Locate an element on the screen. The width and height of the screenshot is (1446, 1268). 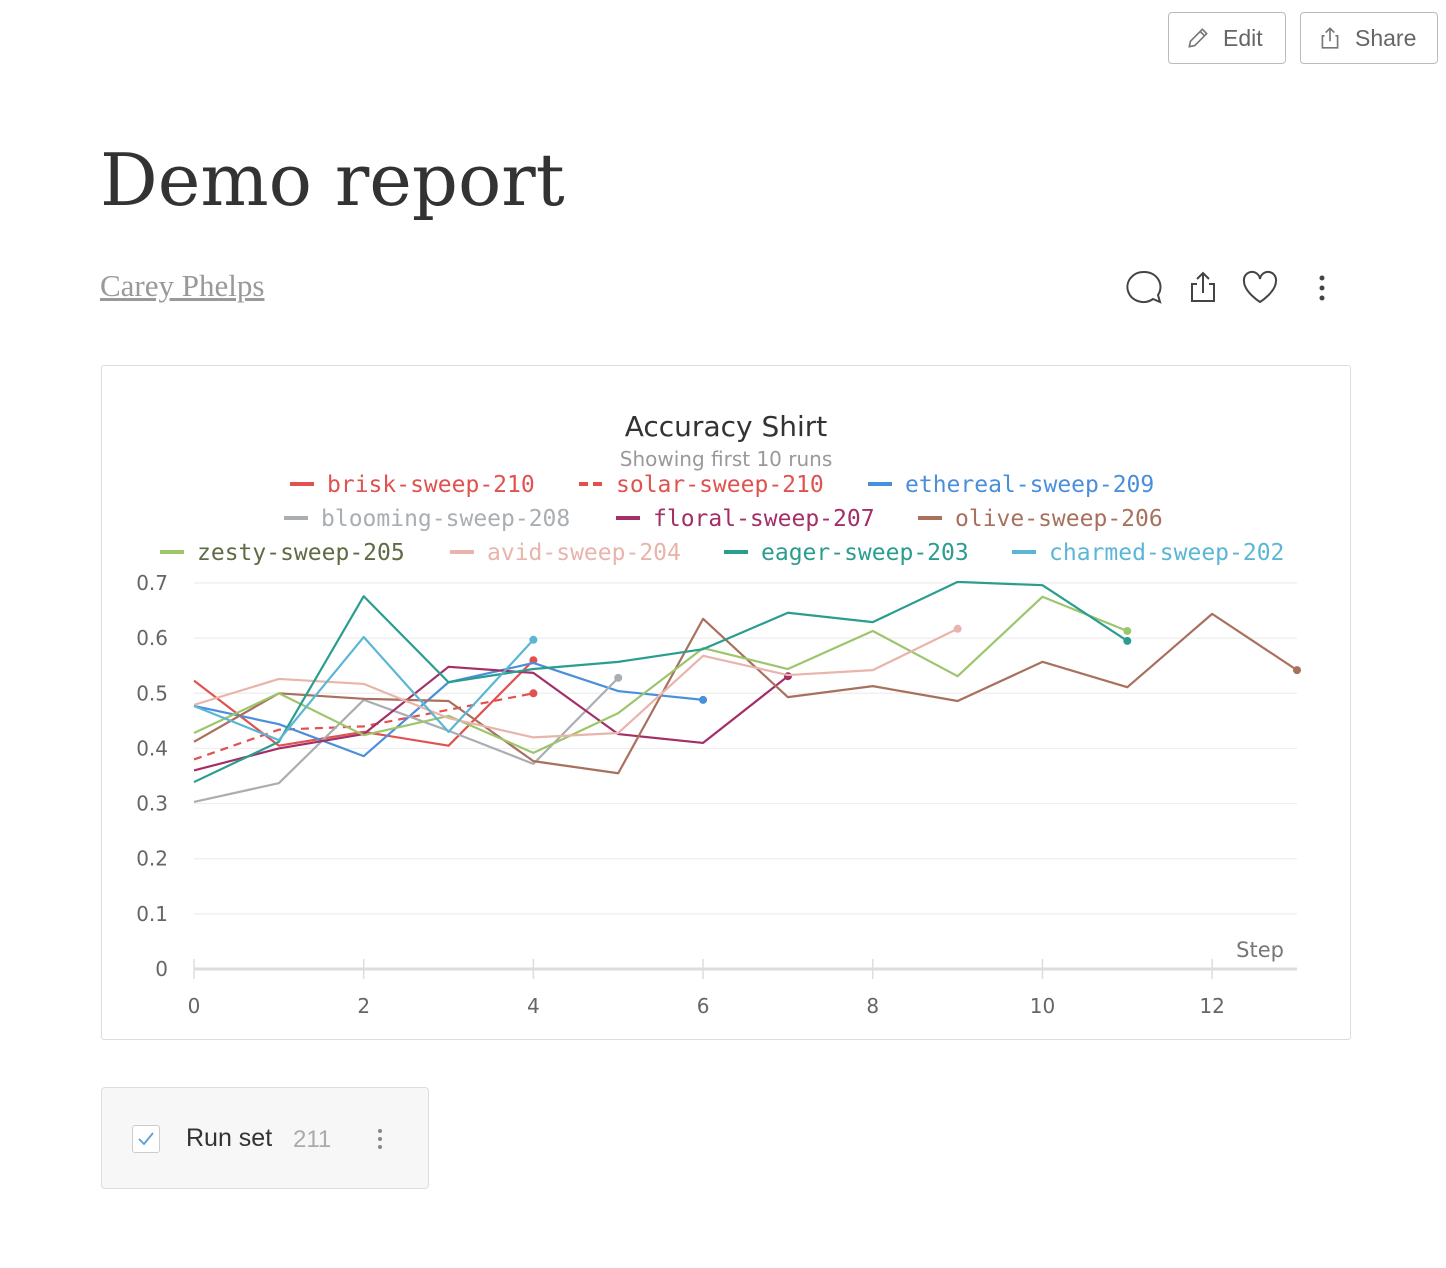
run-set-panel: Run set 211 is located at coordinates (265, 1138).